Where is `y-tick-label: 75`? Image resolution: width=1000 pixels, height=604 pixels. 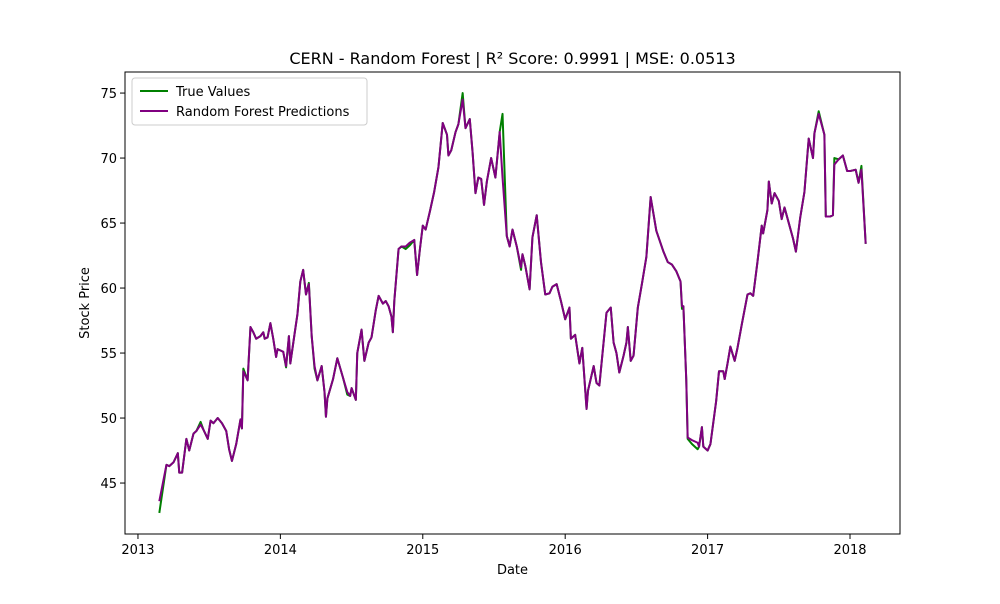
y-tick-label: 75 is located at coordinates (108, 94).